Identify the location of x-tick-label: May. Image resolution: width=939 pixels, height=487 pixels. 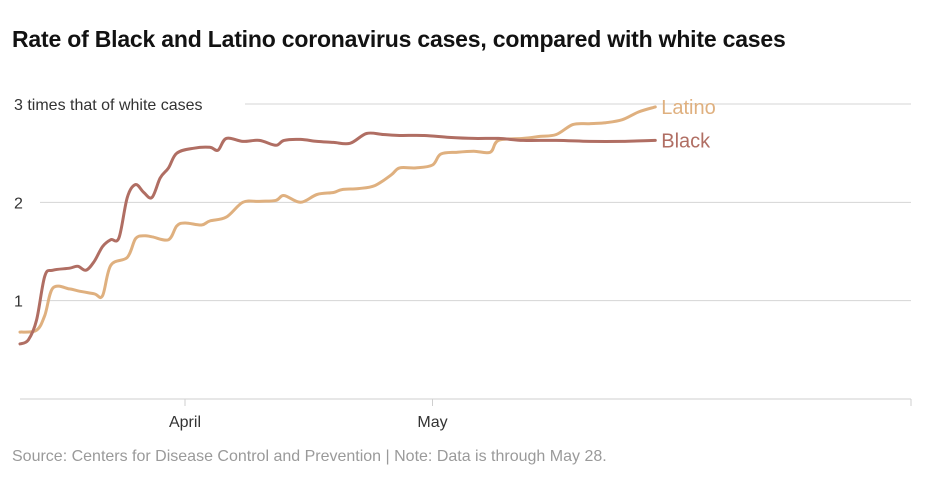
(432, 422).